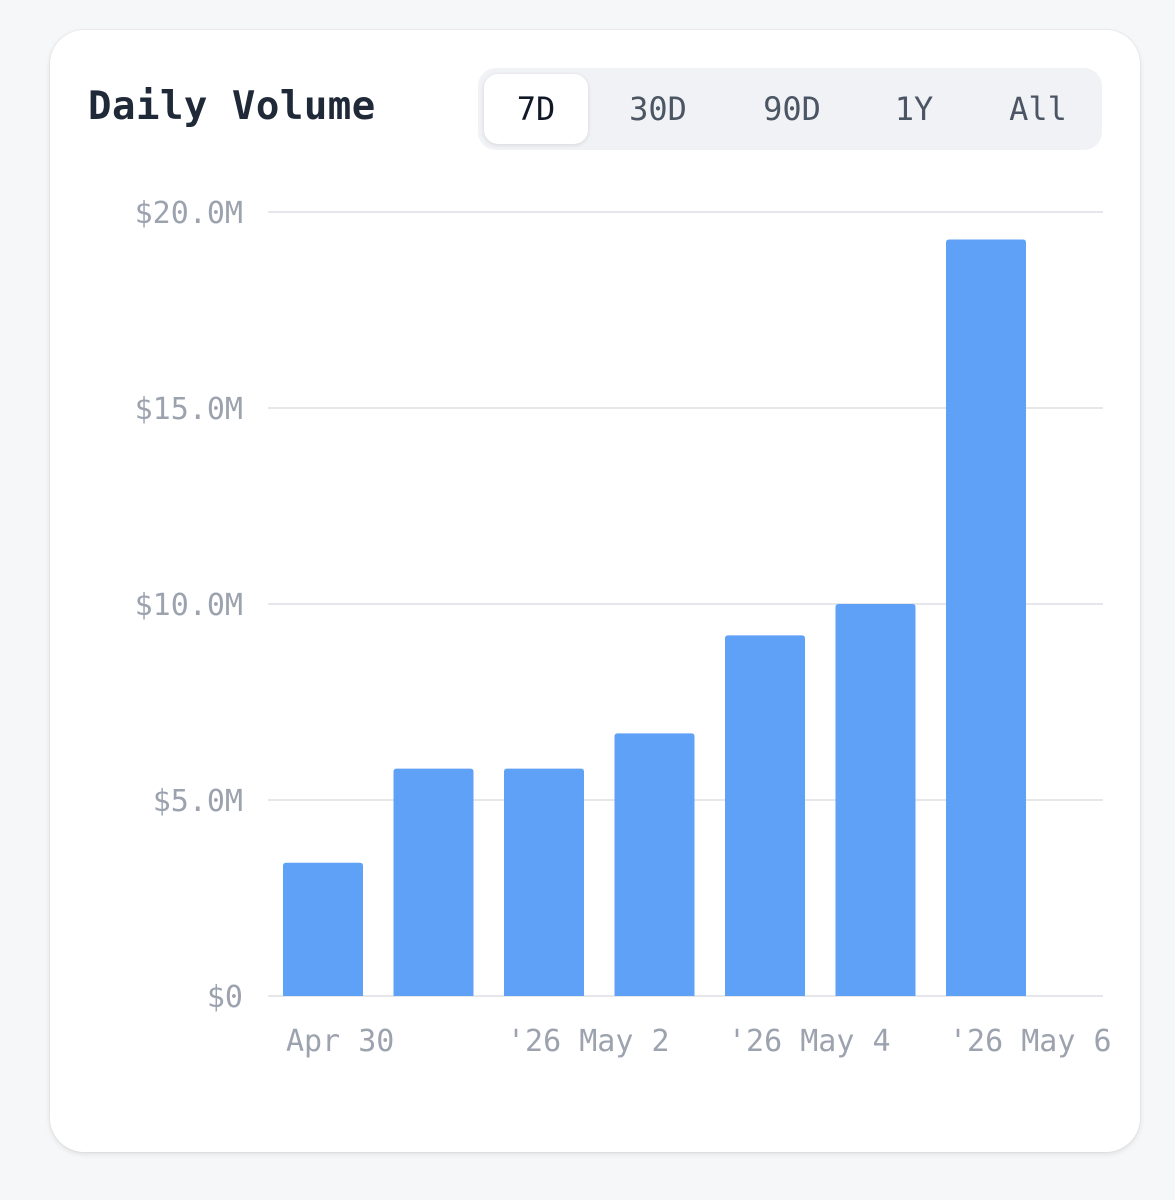 This screenshot has height=1200, width=1175. What do you see at coordinates (232, 106) in the screenshot?
I see `chart-title: Daily Volume` at bounding box center [232, 106].